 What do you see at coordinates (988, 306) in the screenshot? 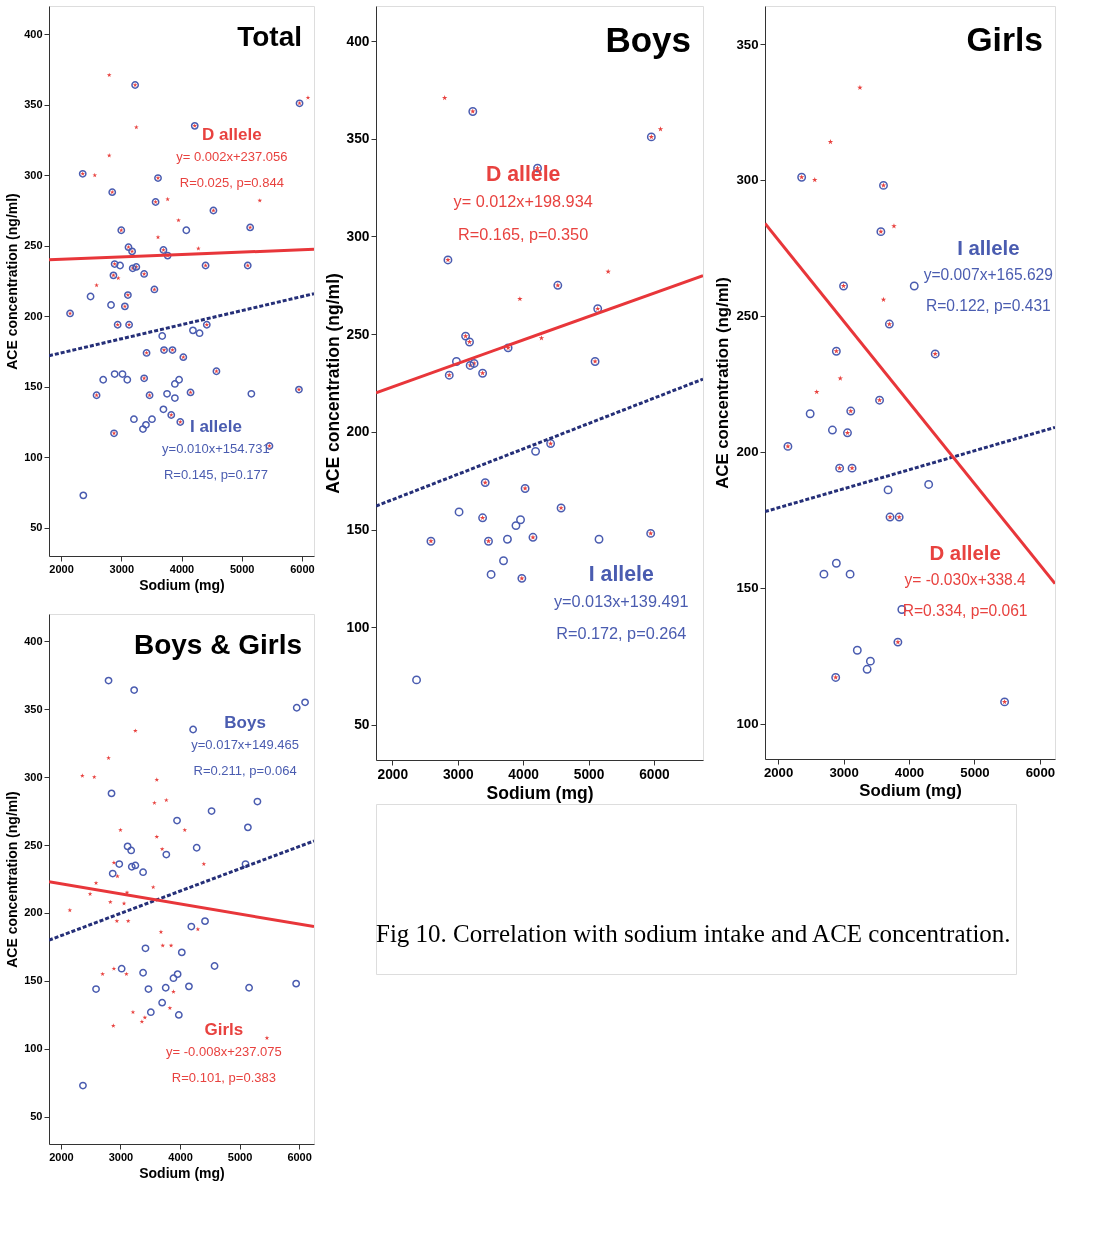
I see `annotation: R=0.122, p=0.431` at bounding box center [988, 306].